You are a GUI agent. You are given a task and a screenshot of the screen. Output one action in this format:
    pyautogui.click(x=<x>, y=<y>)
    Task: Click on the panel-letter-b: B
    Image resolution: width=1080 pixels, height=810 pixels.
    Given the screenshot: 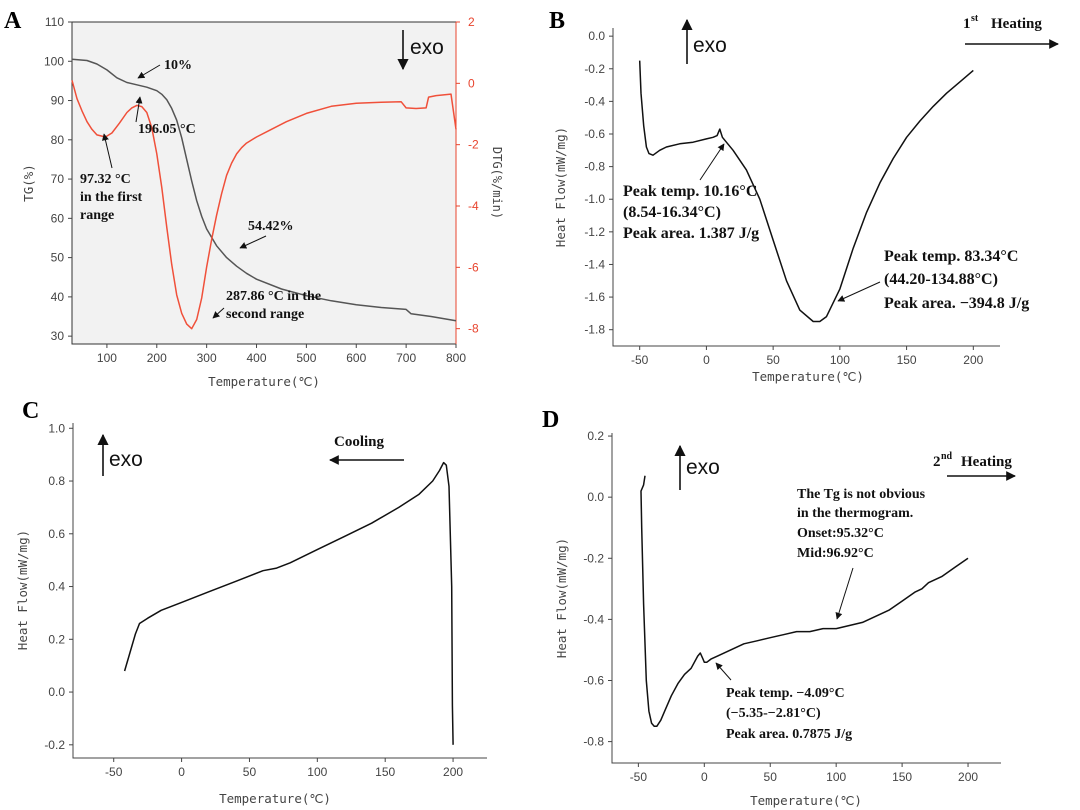 What is the action you would take?
    pyautogui.click(x=557, y=21)
    